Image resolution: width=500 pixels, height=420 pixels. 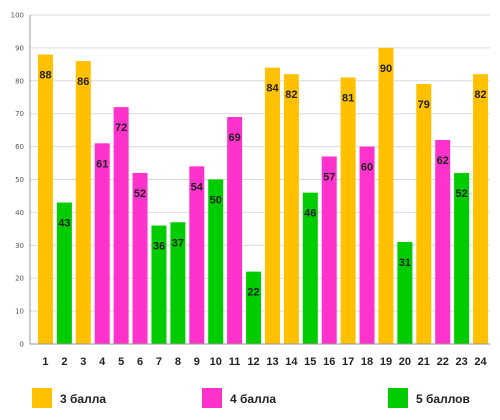 What do you see at coordinates (178, 362) in the screenshot?
I see `x-tick-label: 8` at bounding box center [178, 362].